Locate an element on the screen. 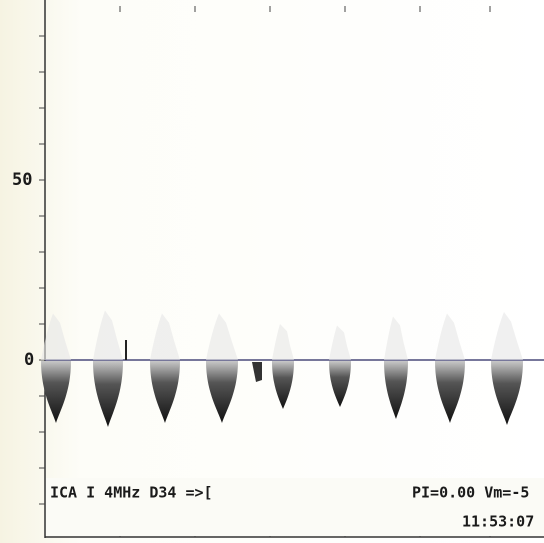 The height and width of the screenshot is (543, 544). clock: 11:53:07 is located at coordinates (498, 522).